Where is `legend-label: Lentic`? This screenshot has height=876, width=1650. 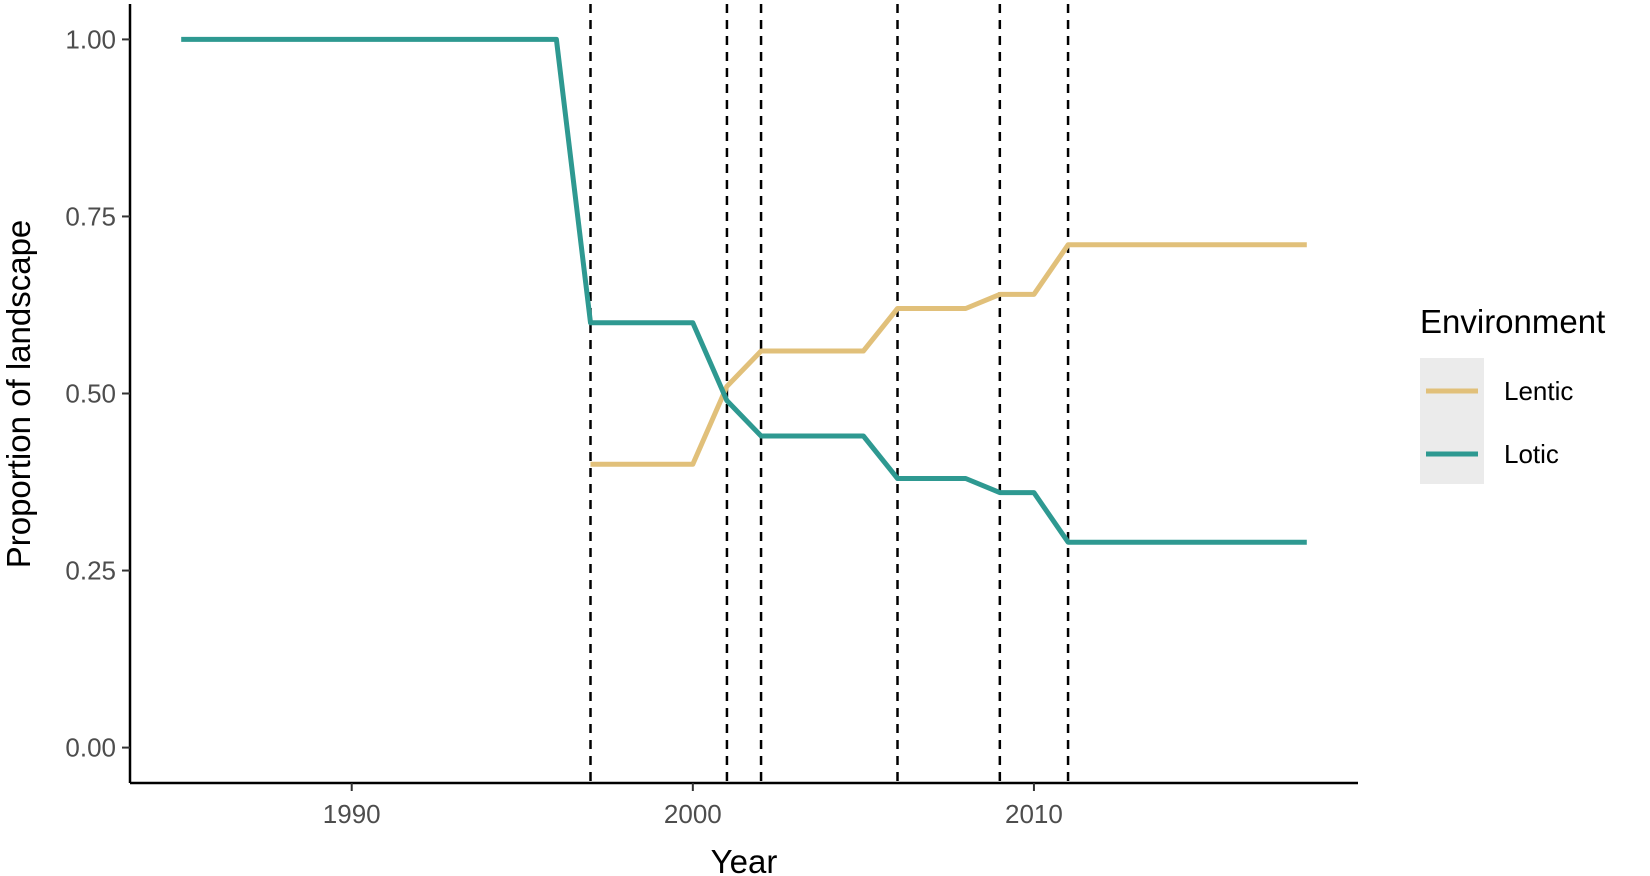 legend-label: Lentic is located at coordinates (1538, 391).